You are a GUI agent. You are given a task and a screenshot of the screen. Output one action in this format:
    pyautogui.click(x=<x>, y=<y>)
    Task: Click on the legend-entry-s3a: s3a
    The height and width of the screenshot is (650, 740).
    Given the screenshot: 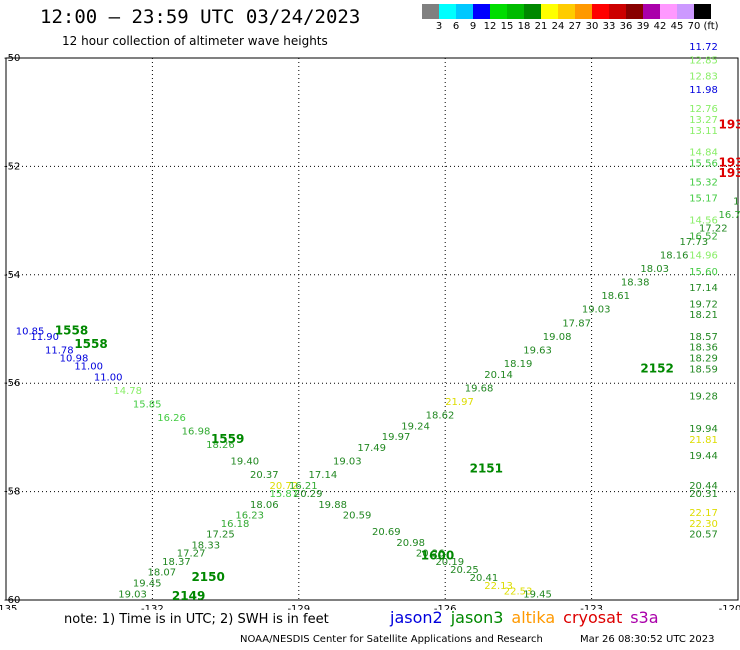 What is the action you would take?
    pyautogui.click(x=644, y=617)
    